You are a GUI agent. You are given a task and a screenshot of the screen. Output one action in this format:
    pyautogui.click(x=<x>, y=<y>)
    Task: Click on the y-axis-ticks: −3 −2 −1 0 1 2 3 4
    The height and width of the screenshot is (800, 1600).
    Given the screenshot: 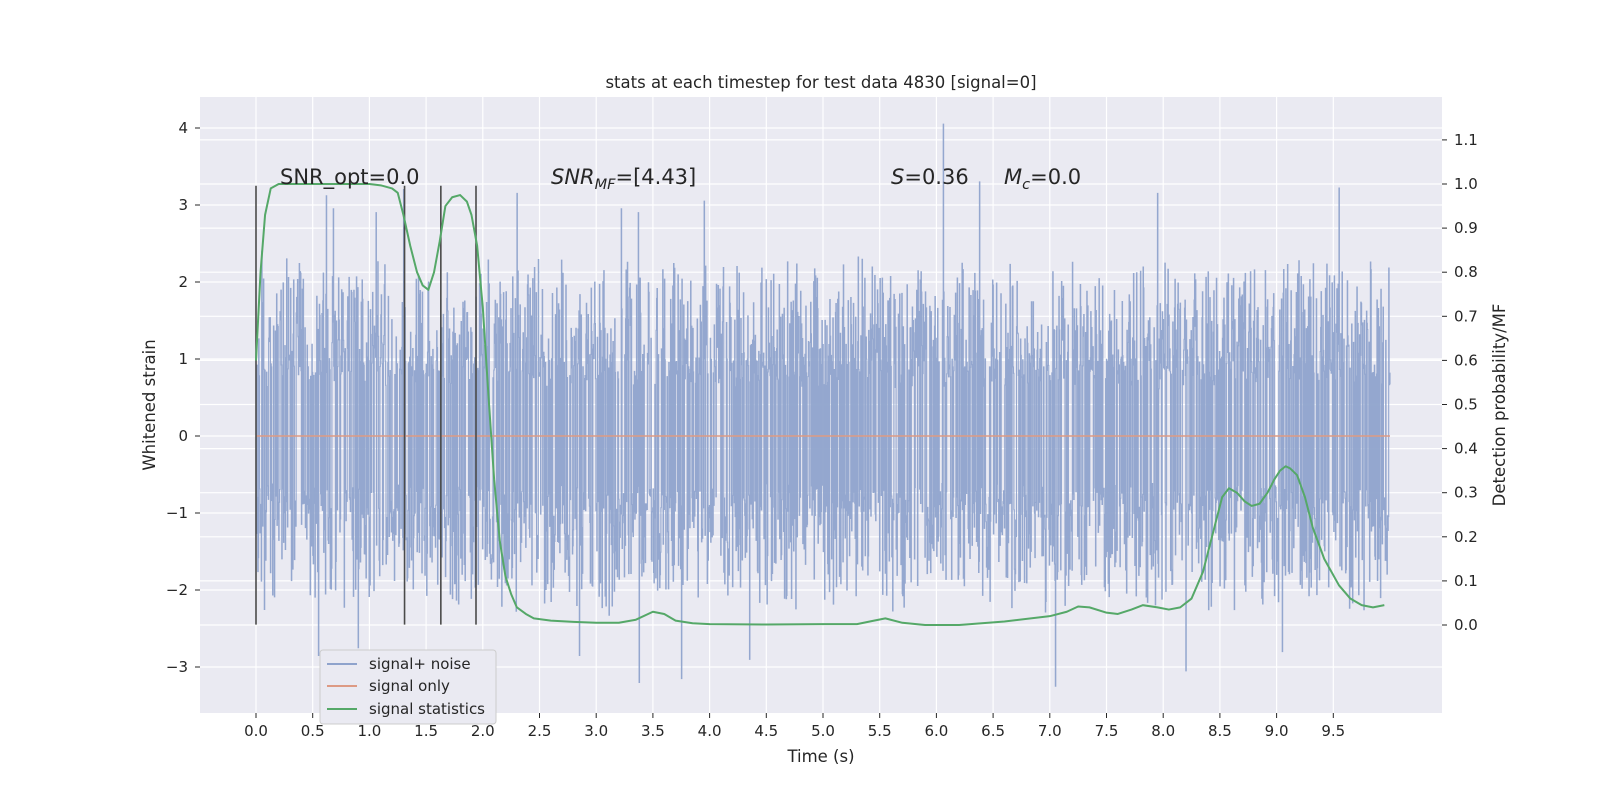 What is the action you would take?
    pyautogui.click(x=183, y=397)
    